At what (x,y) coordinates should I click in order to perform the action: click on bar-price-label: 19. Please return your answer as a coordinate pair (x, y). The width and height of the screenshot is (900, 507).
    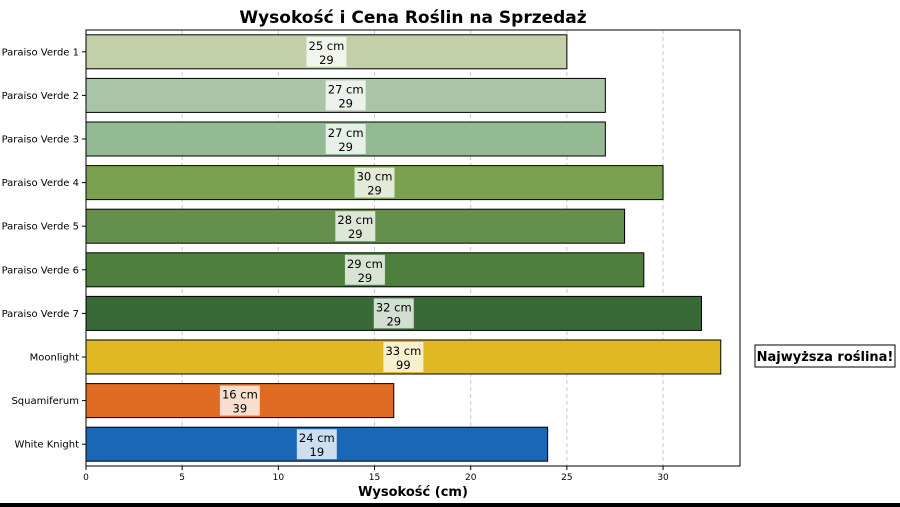
    Looking at the image, I should click on (317, 452).